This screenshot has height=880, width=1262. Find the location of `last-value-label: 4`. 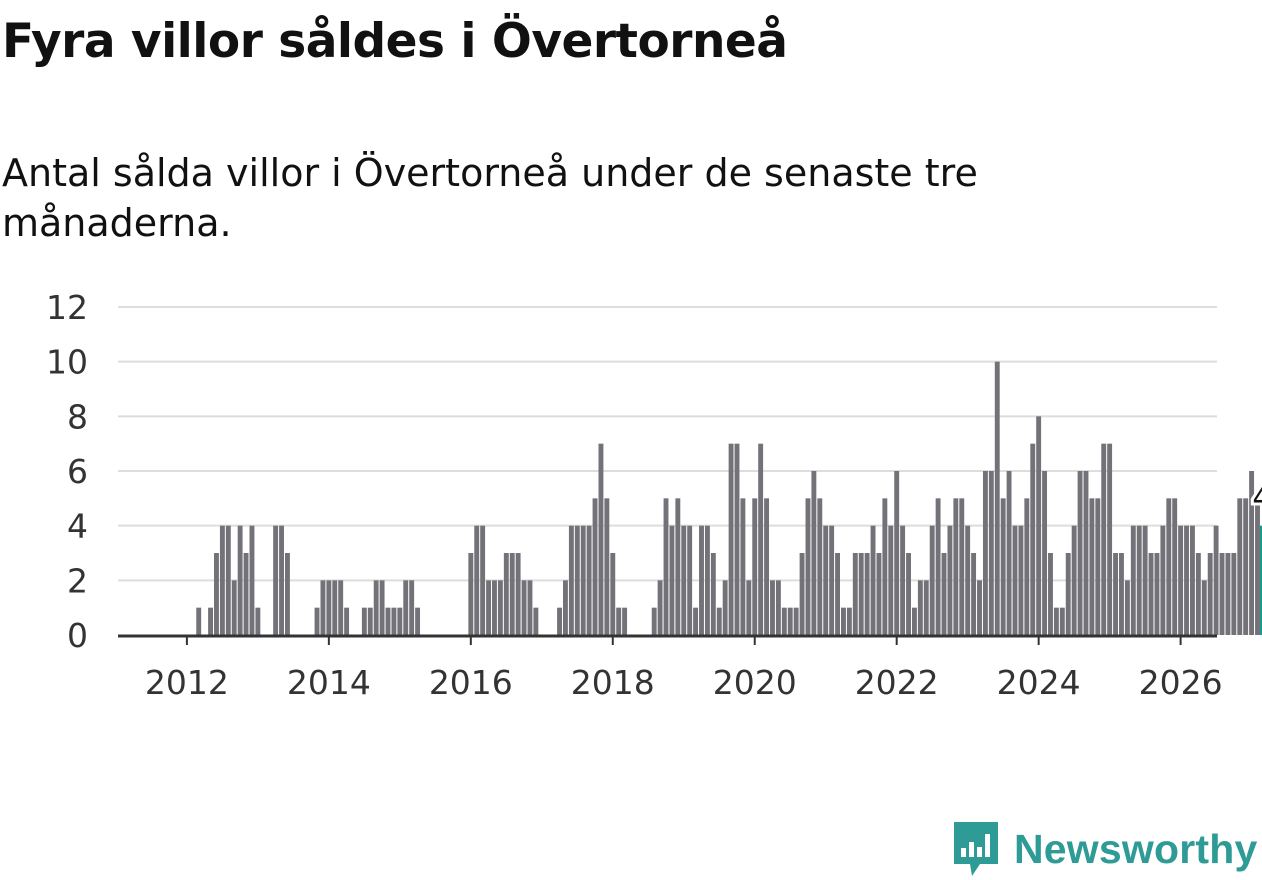

last-value-label: 4 is located at coordinates (1257, 498).